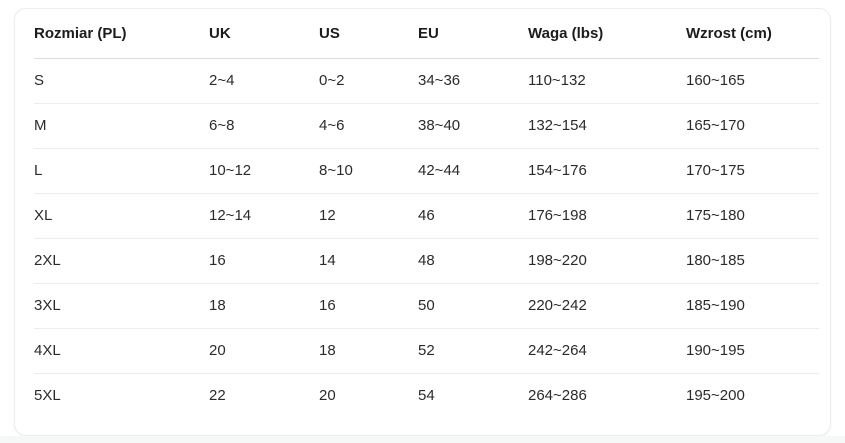 The height and width of the screenshot is (443, 845). I want to click on cell-wzrost: 160~165, so click(752, 81).